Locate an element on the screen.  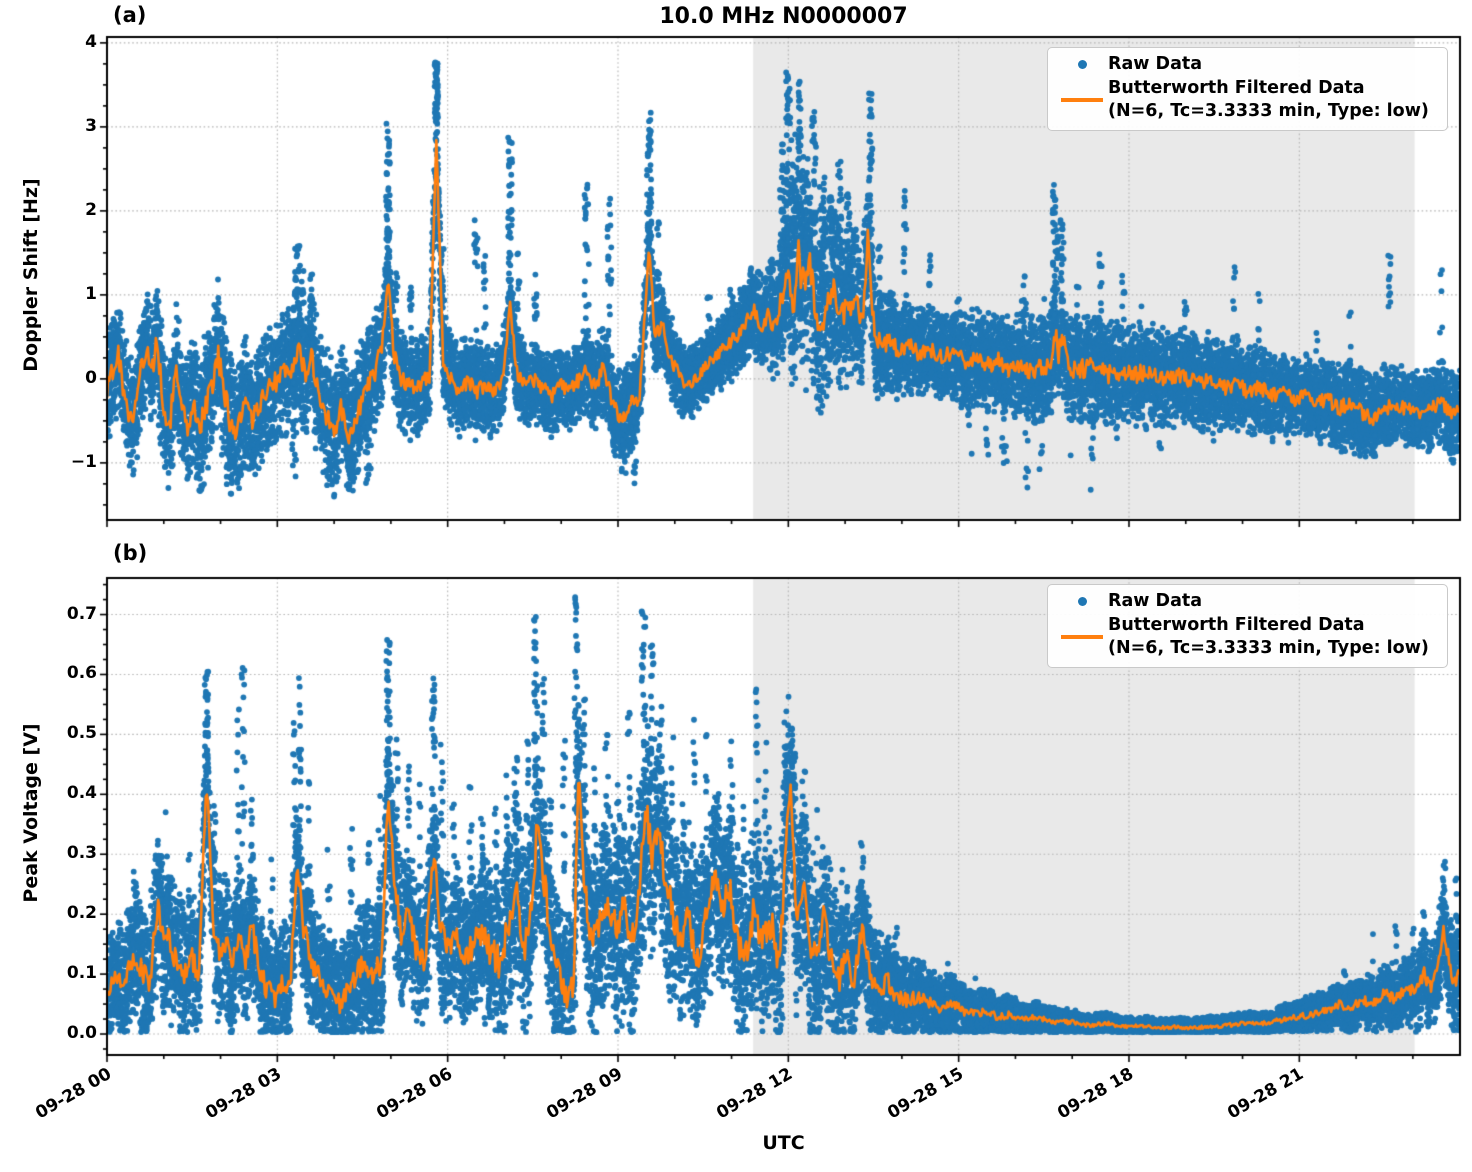
y-tick-label: 0.3 is located at coordinates (81, 853).